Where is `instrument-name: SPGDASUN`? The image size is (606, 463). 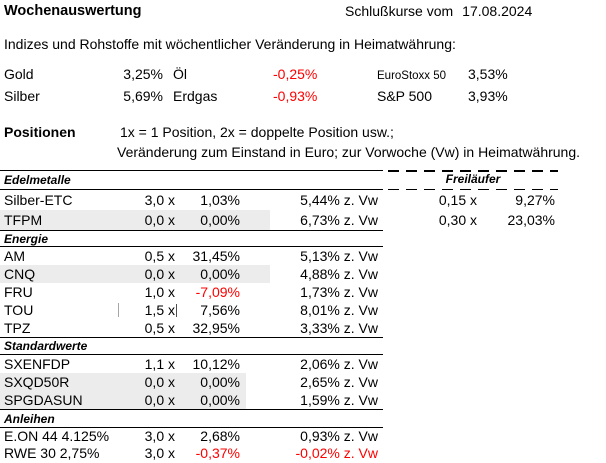 instrument-name: SPGDASUN is located at coordinates (43, 400).